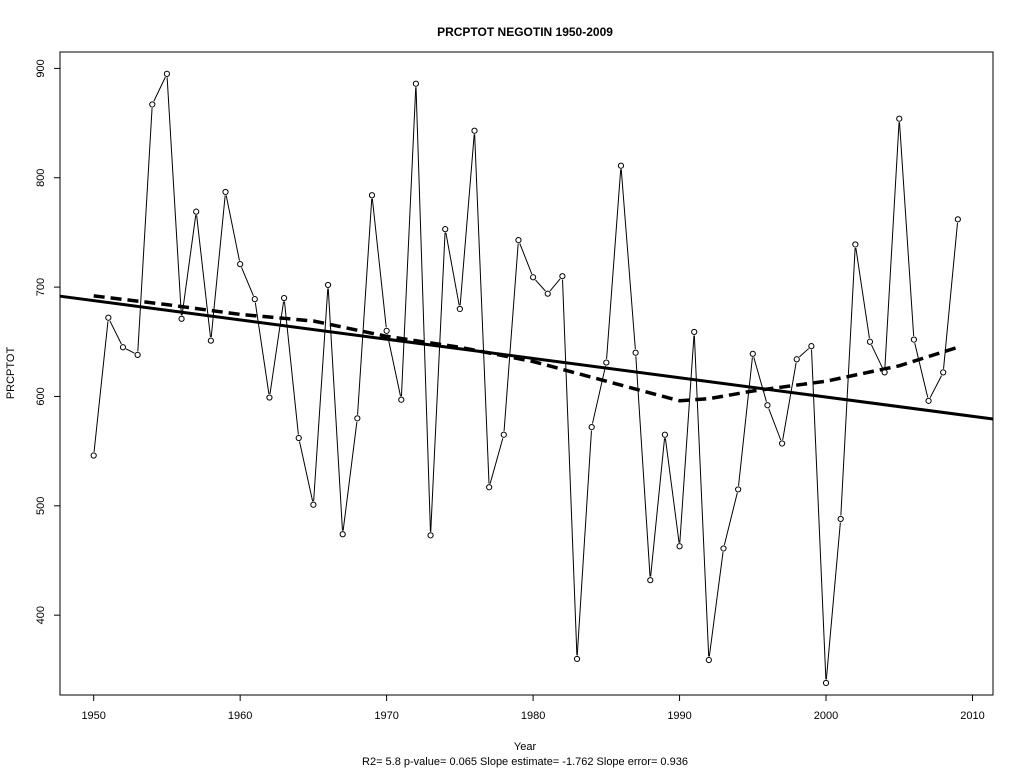 Image resolution: width=1024 pixels, height=768 pixels. Describe the element at coordinates (41, 68) in the screenshot. I see `y-tick-label: 900` at that location.